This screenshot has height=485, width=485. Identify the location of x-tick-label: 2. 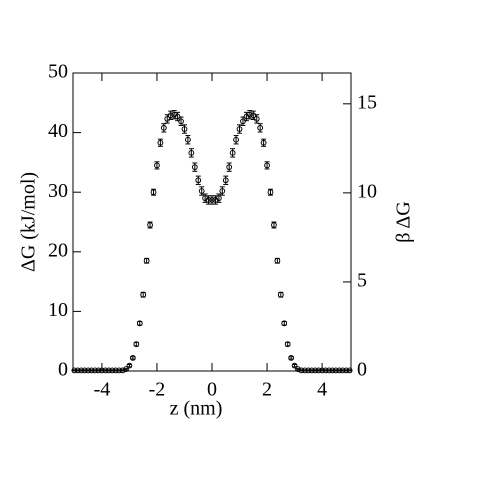
(267, 390).